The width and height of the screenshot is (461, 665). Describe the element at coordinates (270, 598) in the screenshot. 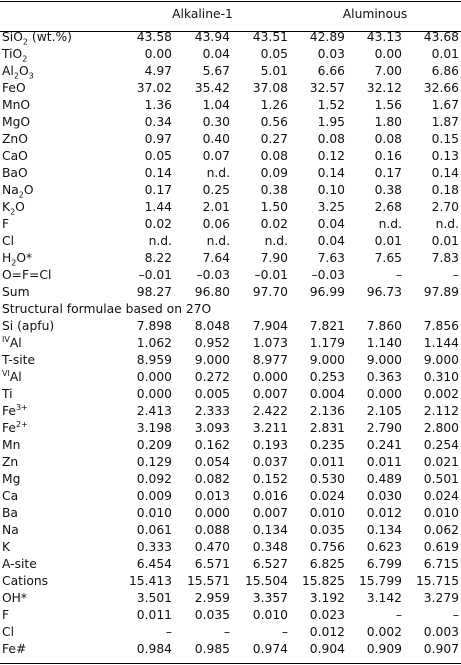

I see `value-cell: 3.357` at that location.